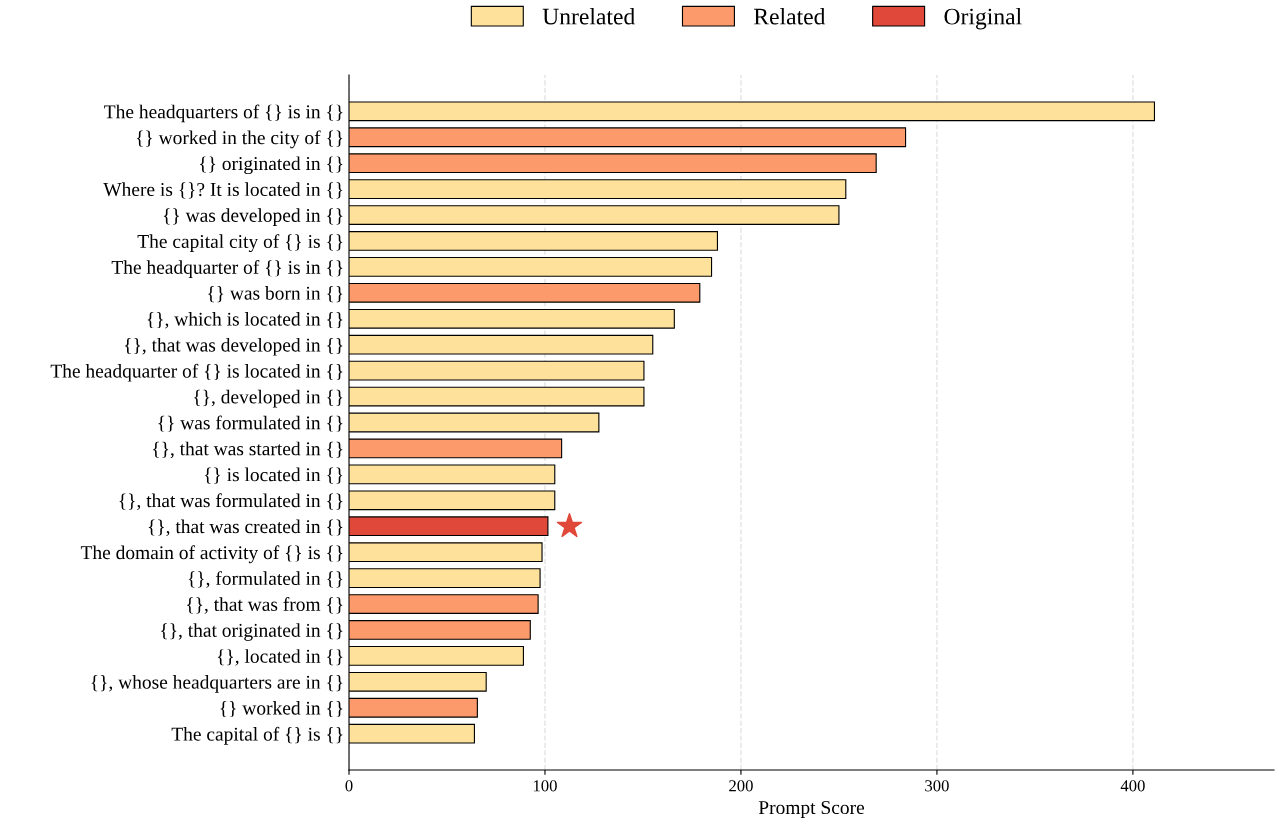 This screenshot has width=1281, height=837. What do you see at coordinates (227, 269) in the screenshot?
I see `y-tick-label: The headquarter of {} is in {}` at bounding box center [227, 269].